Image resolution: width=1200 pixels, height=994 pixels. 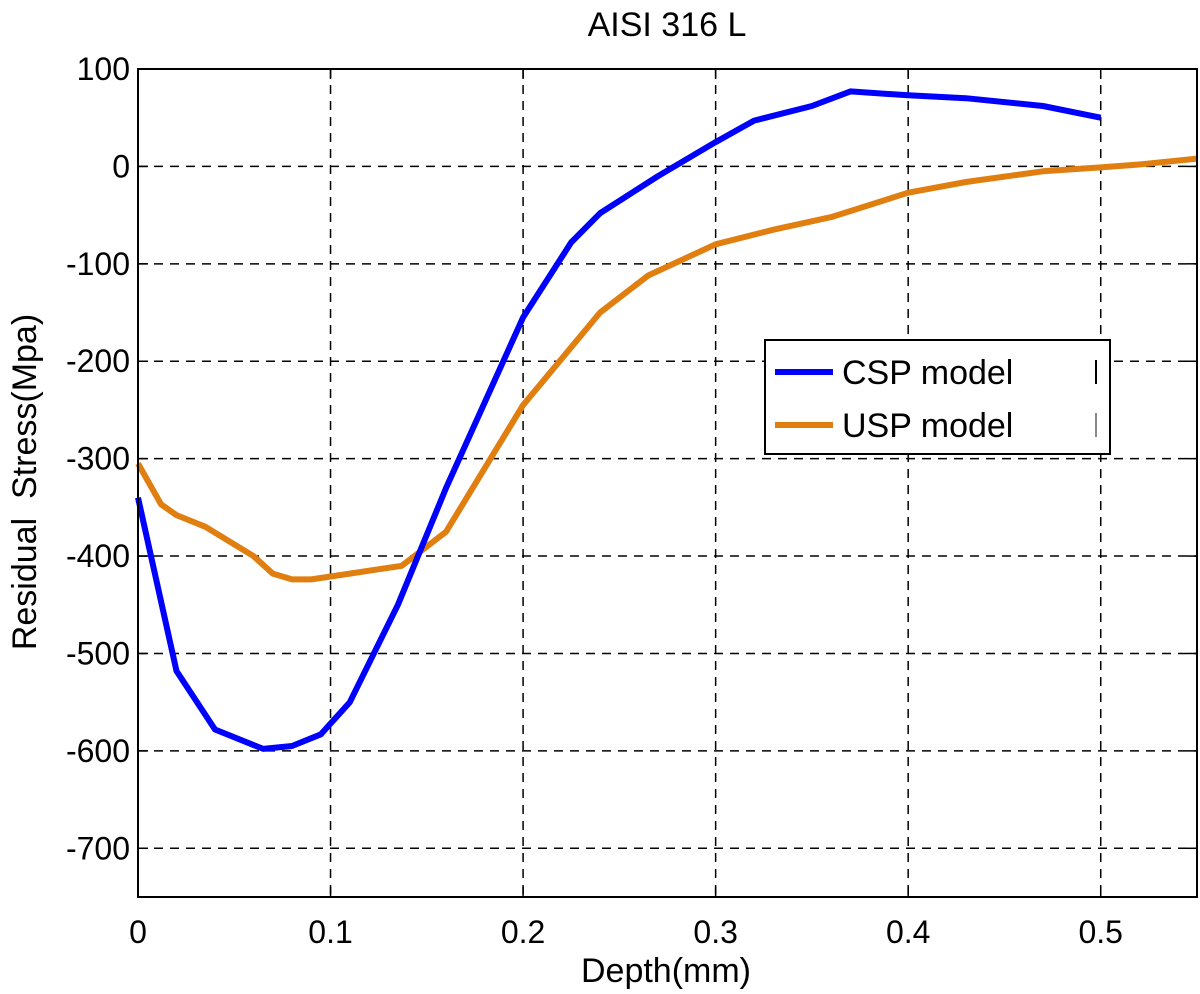 What do you see at coordinates (138, 932) in the screenshot?
I see `x-tick-label: 0` at bounding box center [138, 932].